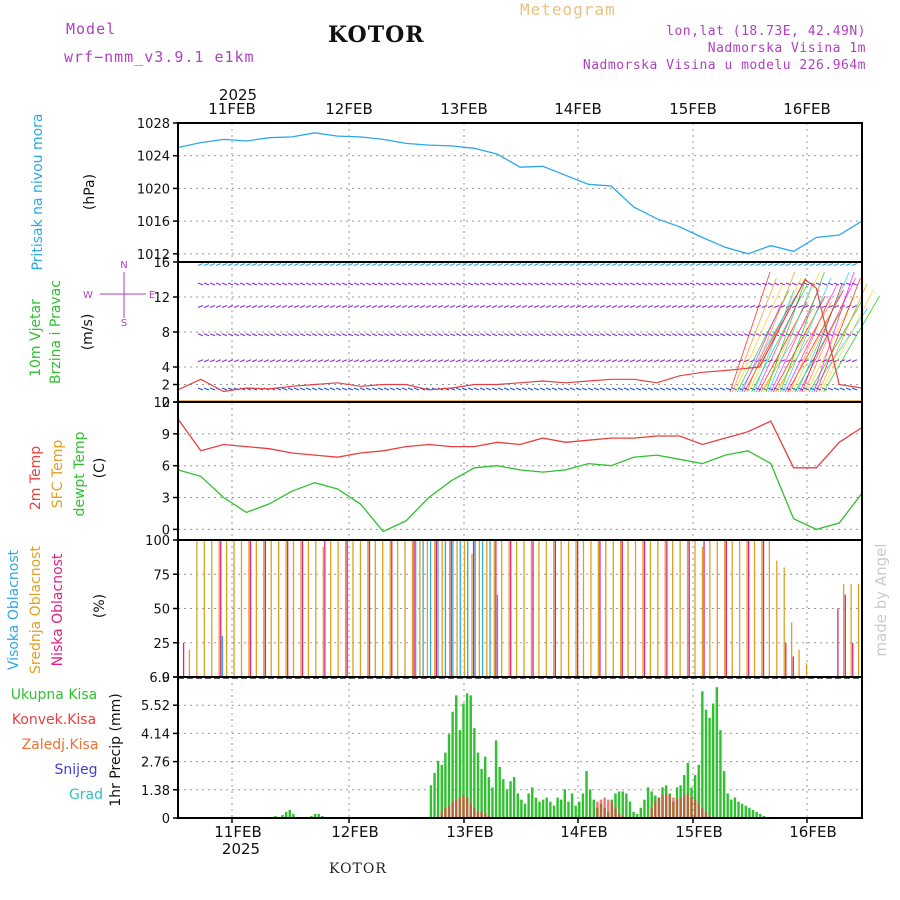 The image size is (900, 900). I want to click on model-elevation-label: Nadmorska Visina u modelu 226.964m, so click(724, 65).